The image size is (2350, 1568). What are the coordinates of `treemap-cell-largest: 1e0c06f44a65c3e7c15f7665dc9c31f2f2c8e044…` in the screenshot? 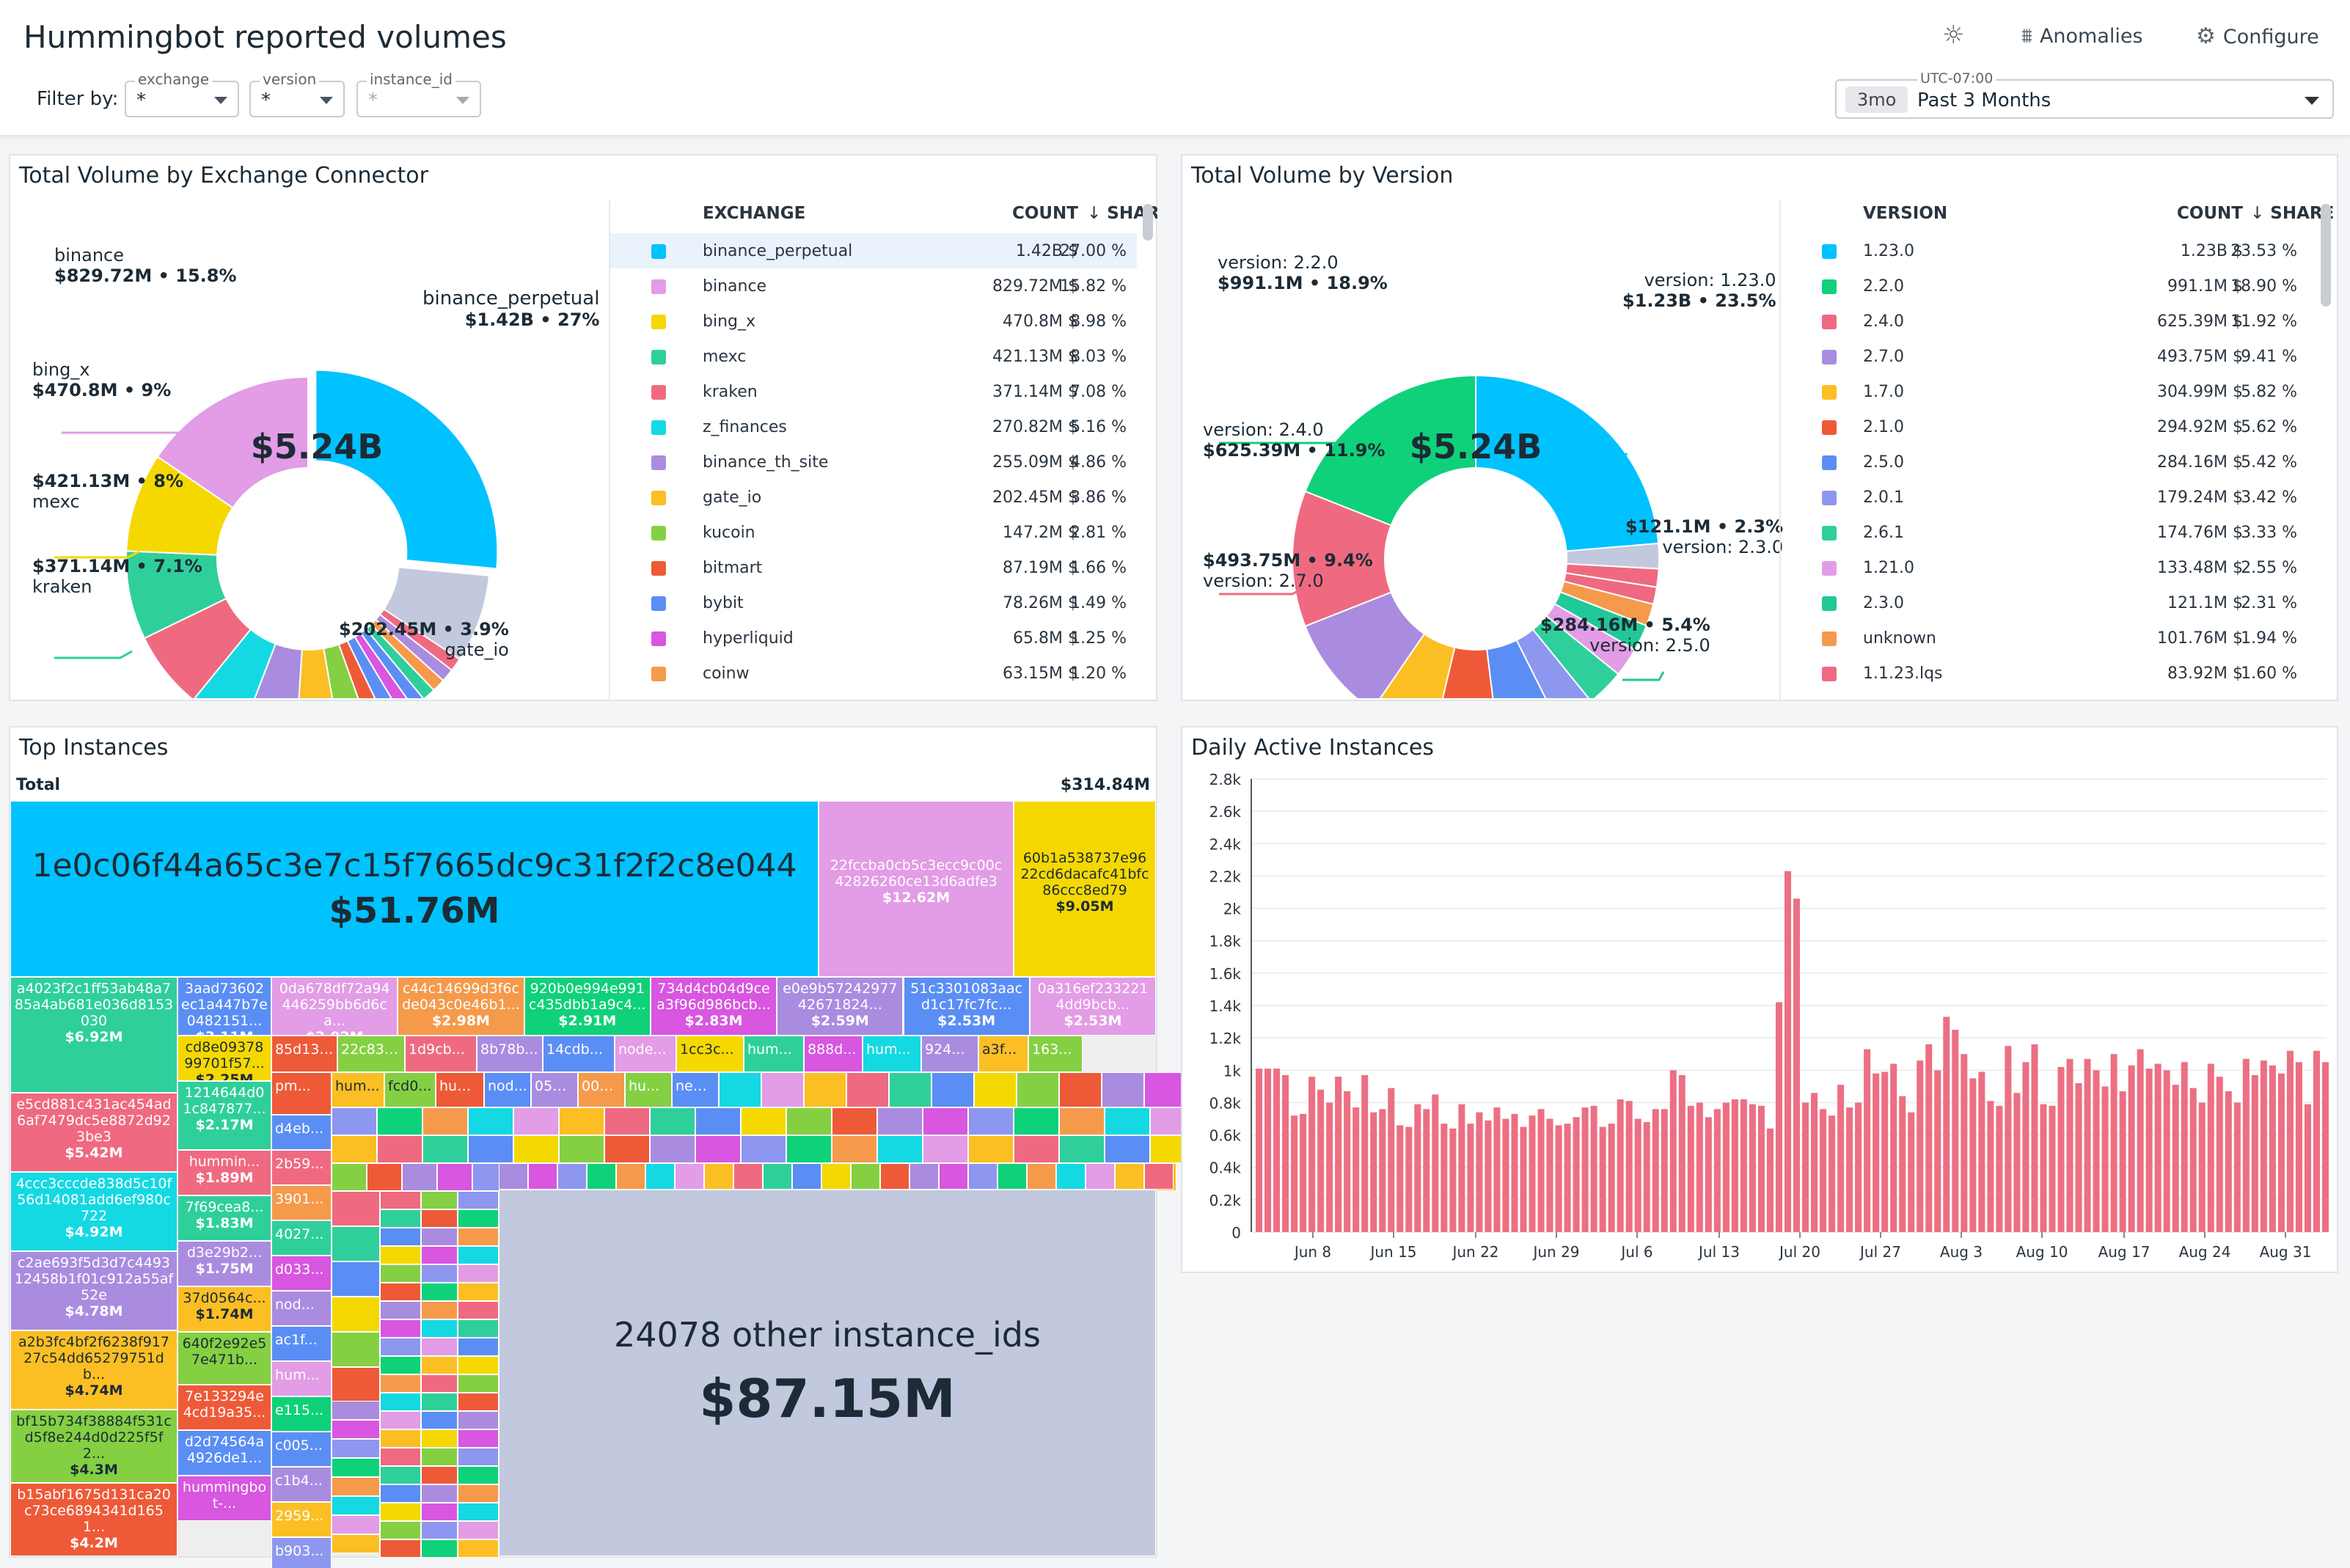 It's located at (415, 889).